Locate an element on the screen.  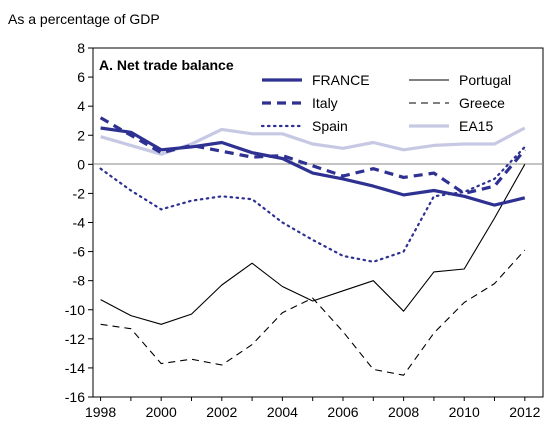
y-tick-label: 0 is located at coordinates (81, 164).